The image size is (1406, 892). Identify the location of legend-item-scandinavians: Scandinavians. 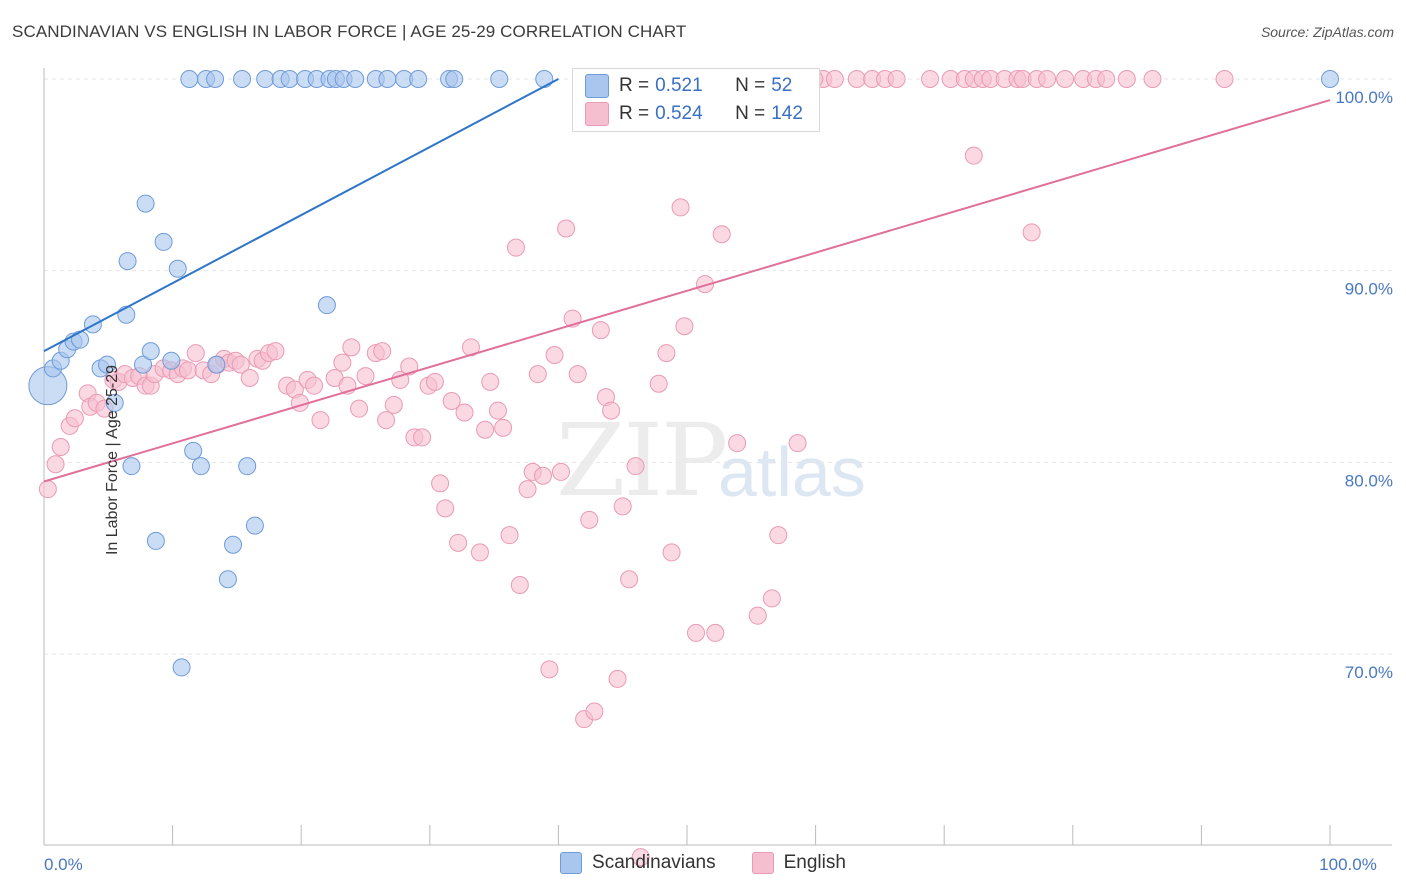
(638, 863).